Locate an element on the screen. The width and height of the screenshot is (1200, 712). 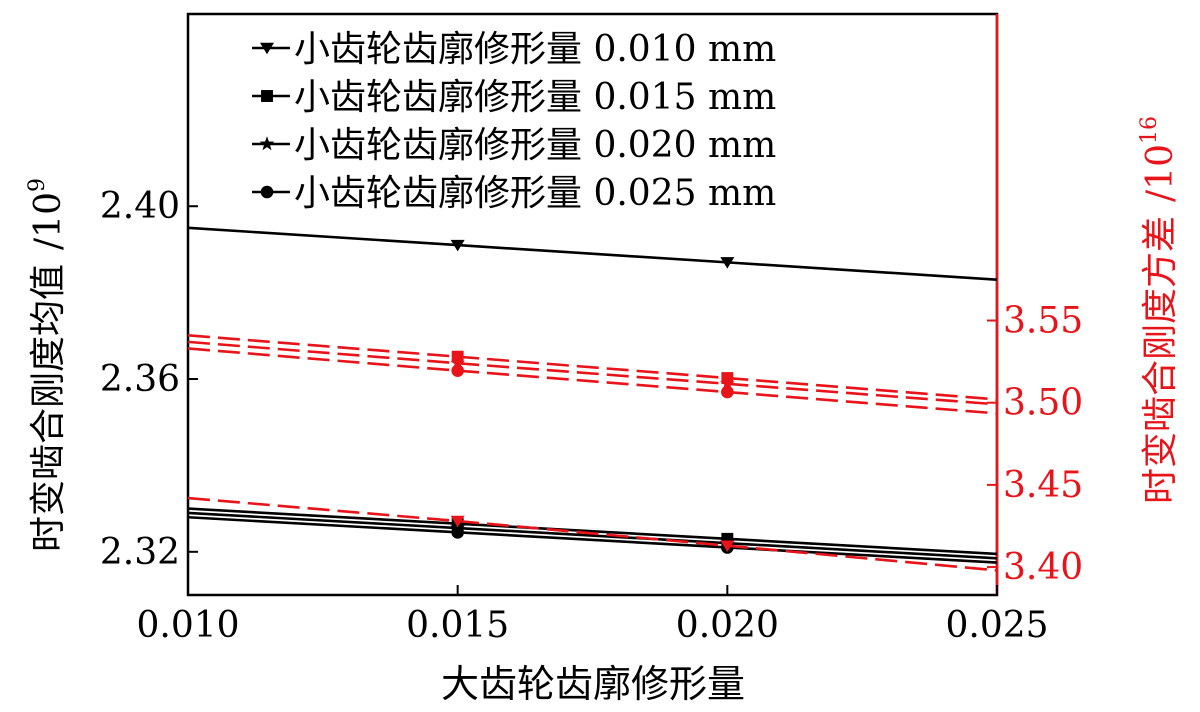
y-right-tick-label: 3.40 is located at coordinates (1043, 567).